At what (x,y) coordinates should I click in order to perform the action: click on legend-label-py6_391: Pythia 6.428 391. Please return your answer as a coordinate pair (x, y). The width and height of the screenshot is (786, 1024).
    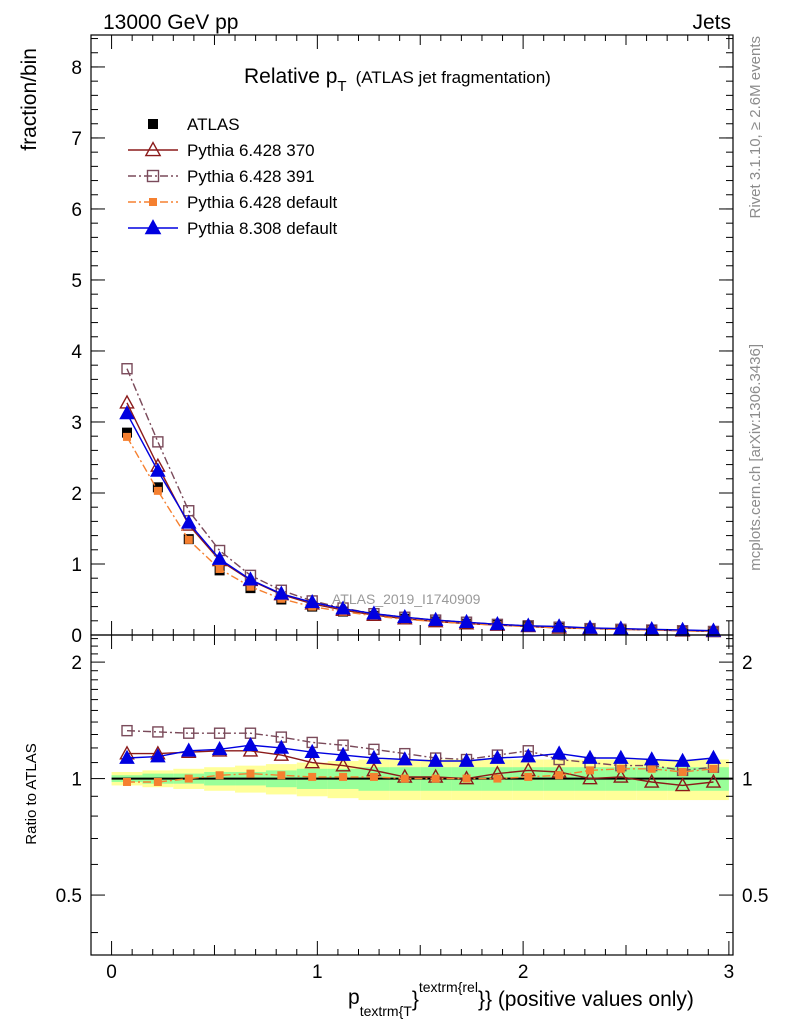
    Looking at the image, I should click on (251, 176).